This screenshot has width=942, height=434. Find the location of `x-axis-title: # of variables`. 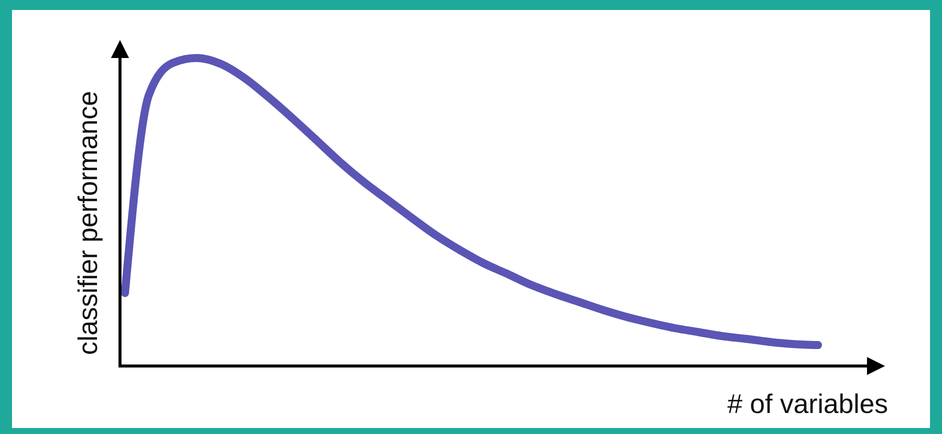

x-axis-title: # of variables is located at coordinates (807, 404).